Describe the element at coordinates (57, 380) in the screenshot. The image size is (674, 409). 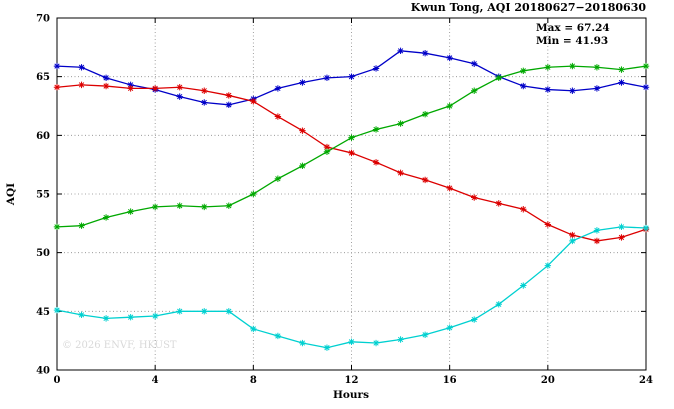
I see `x-tick-label: 0` at that location.